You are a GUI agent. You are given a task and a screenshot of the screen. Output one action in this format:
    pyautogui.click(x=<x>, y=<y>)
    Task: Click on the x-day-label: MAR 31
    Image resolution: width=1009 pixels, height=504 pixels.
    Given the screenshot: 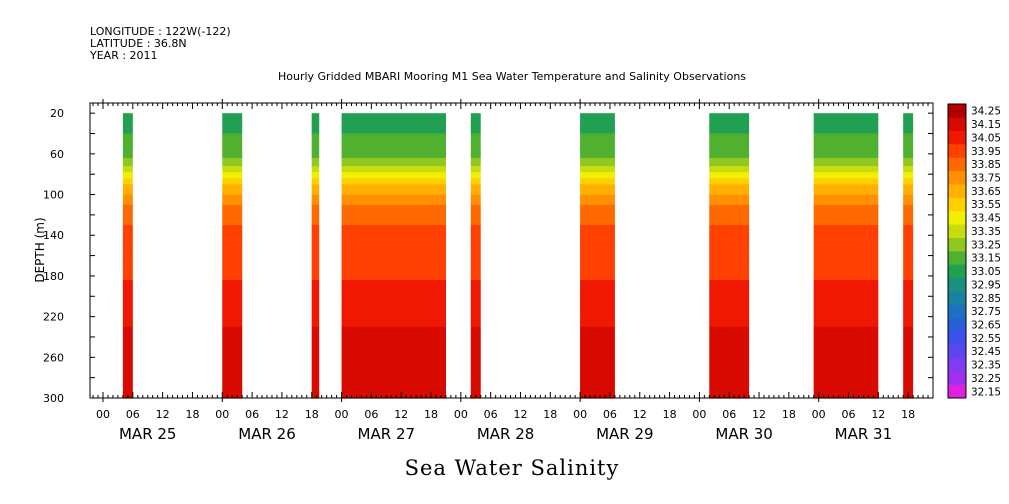 What is the action you would take?
    pyautogui.click(x=863, y=434)
    